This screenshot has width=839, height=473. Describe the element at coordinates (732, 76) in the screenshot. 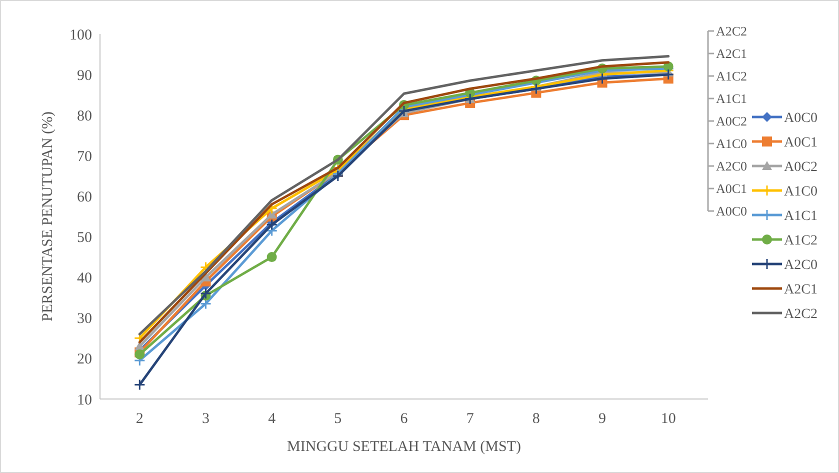

I see `category-label: A1C2` at that location.